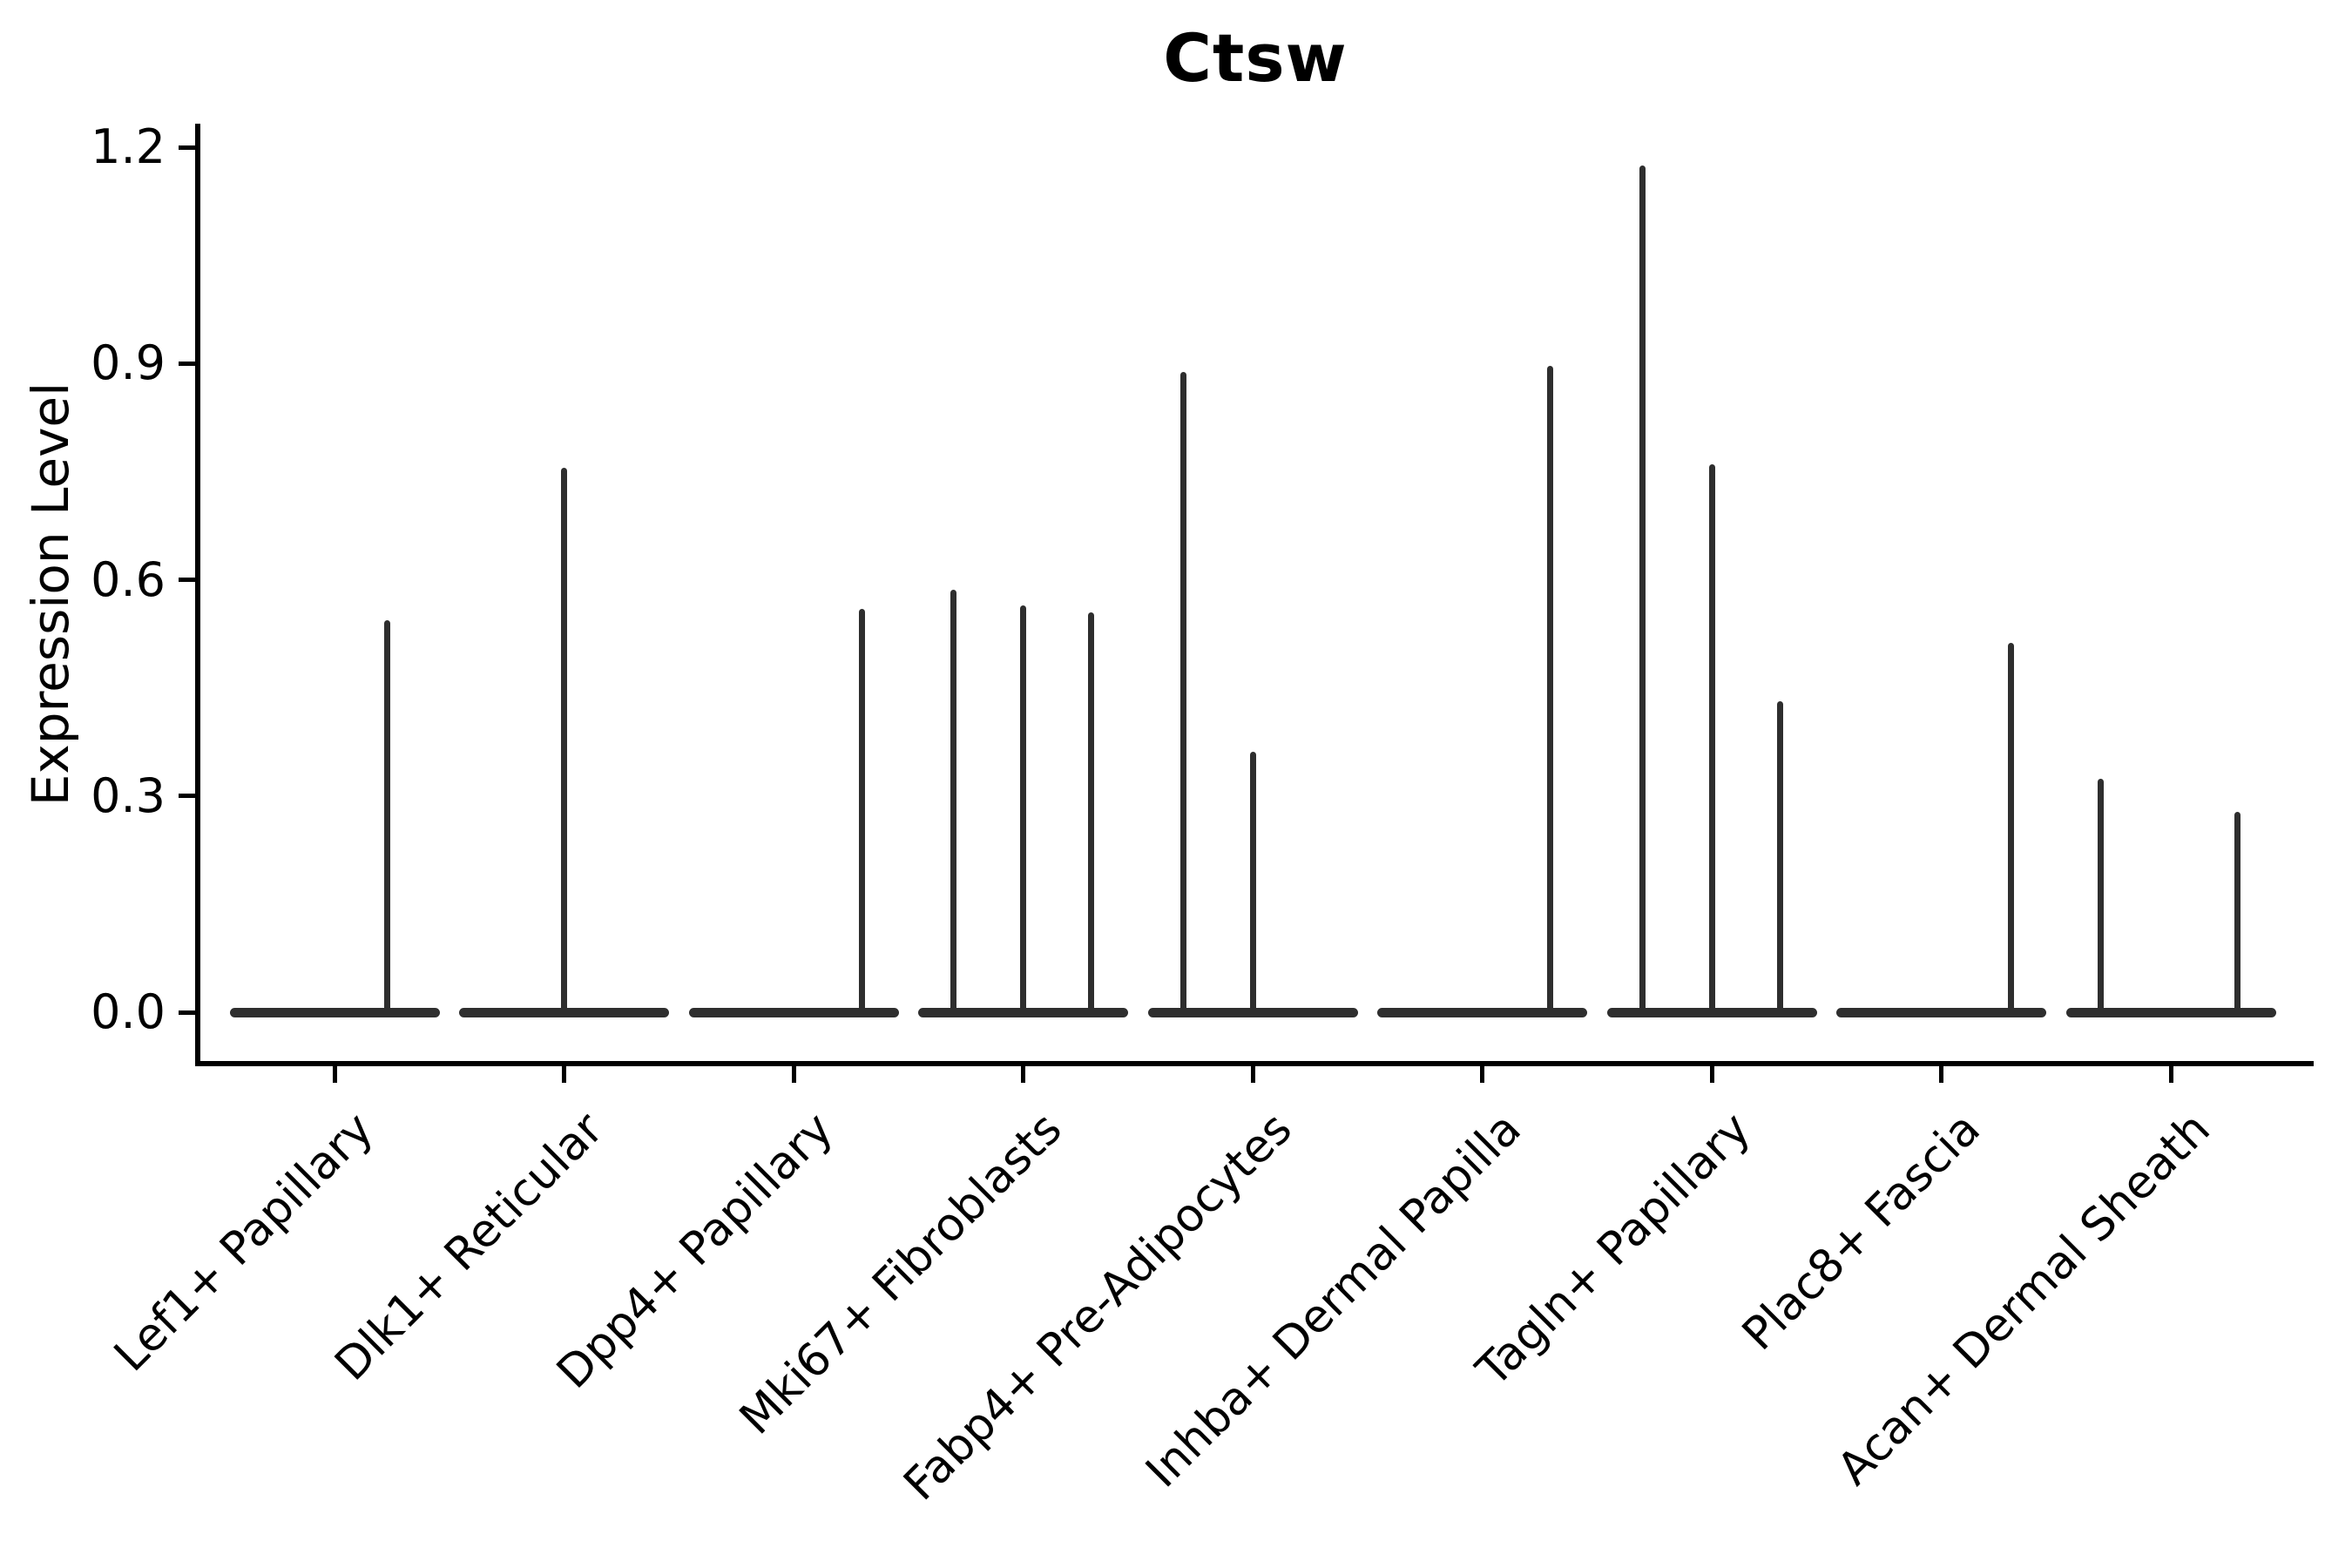  I want to click on y-tick-label: 0.9, so click(129, 363).